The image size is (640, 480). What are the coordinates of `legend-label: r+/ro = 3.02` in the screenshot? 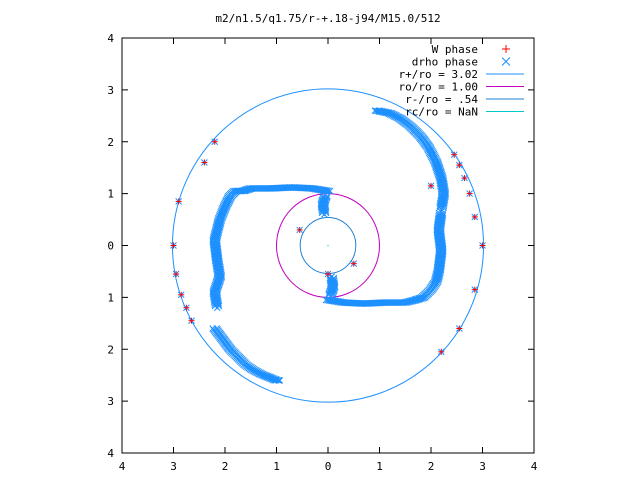 It's located at (438, 74).